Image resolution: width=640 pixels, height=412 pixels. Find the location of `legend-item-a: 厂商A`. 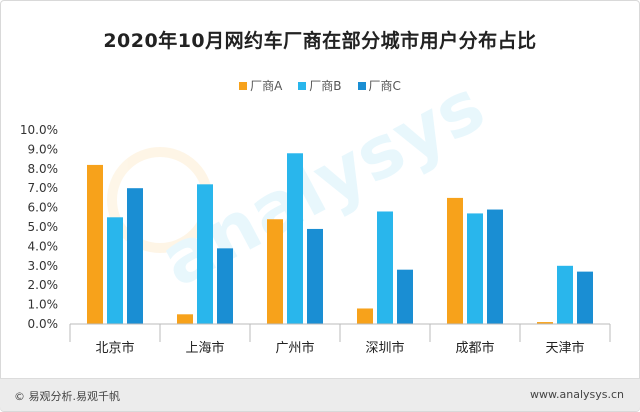

legend-item-a: 厂商A is located at coordinates (260, 85).